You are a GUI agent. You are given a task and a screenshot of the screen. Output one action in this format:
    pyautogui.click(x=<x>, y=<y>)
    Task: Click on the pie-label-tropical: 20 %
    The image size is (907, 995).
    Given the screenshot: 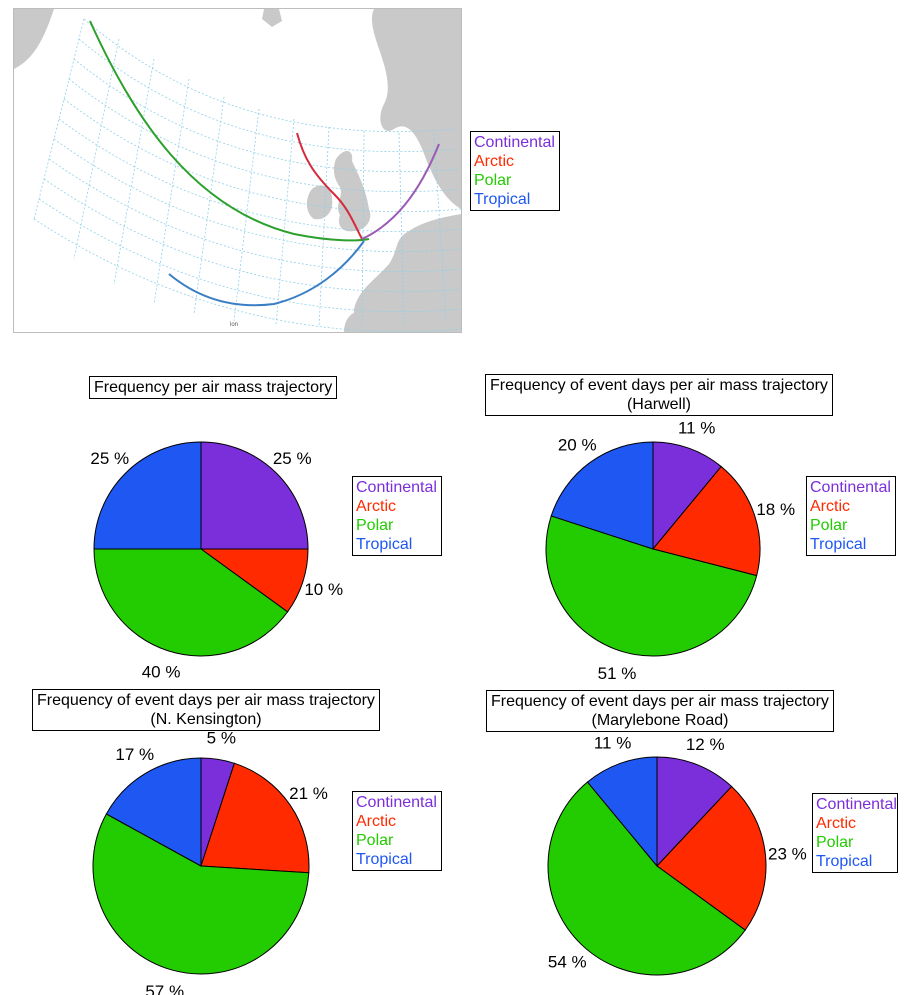 What is the action you would take?
    pyautogui.click(x=577, y=445)
    